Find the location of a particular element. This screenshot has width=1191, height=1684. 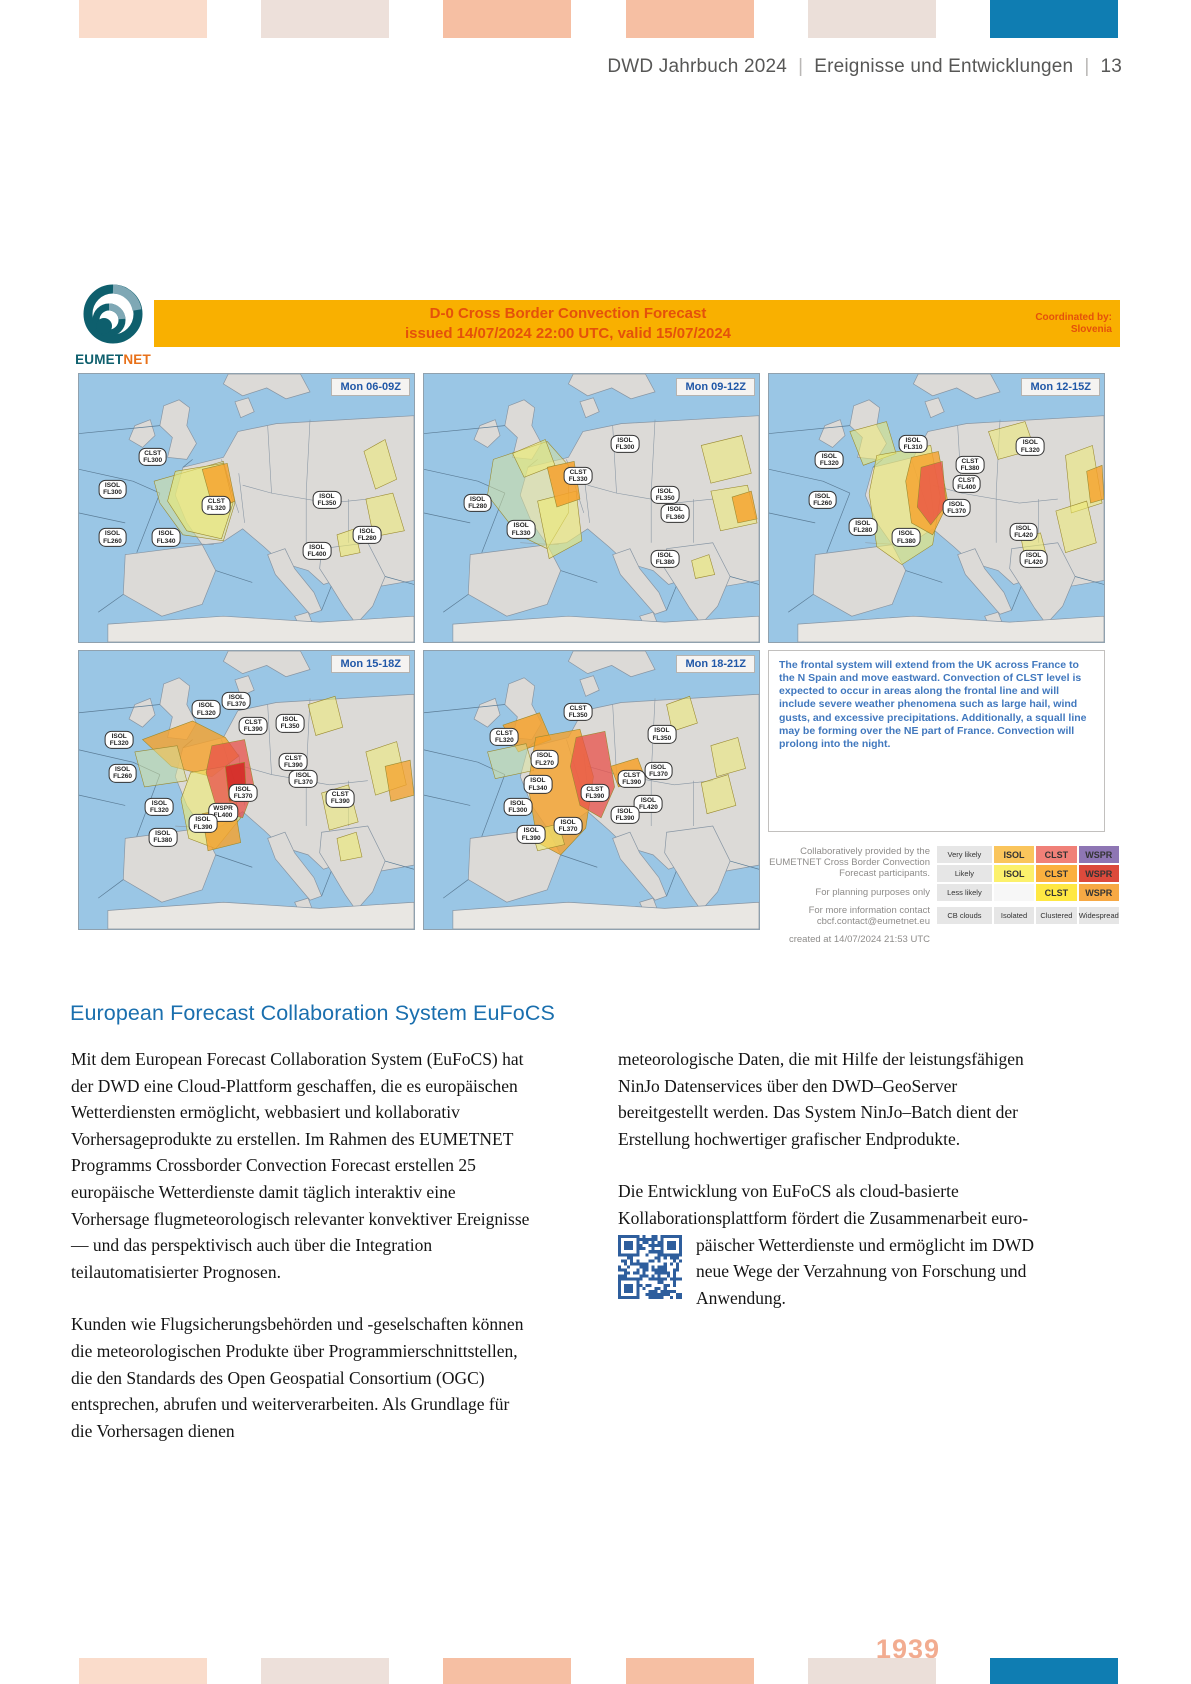

flight-level-bubble: ISOL FL270 is located at coordinates (544, 759).